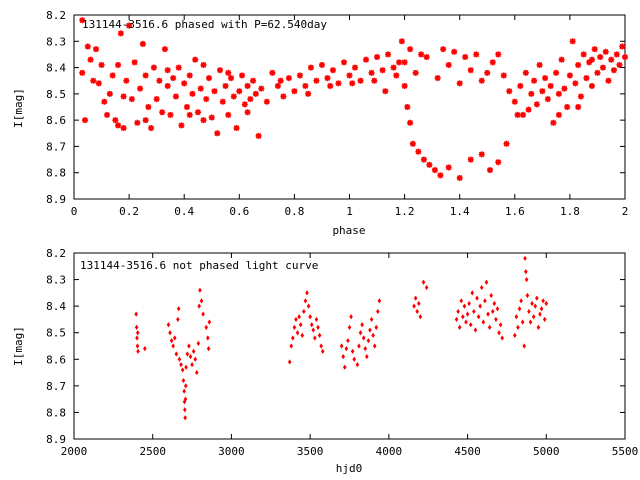  Describe the element at coordinates (310, 451) in the screenshot. I see `x-tick-label: 3500` at that location.